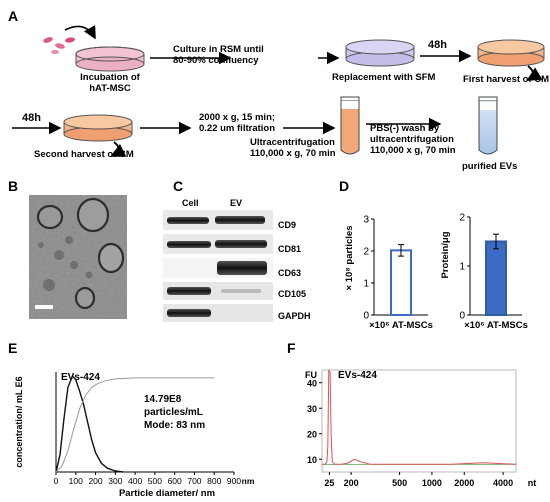 The width and height of the screenshot is (550, 502). I want to click on f-xtick-label: 4000, so click(503, 483).